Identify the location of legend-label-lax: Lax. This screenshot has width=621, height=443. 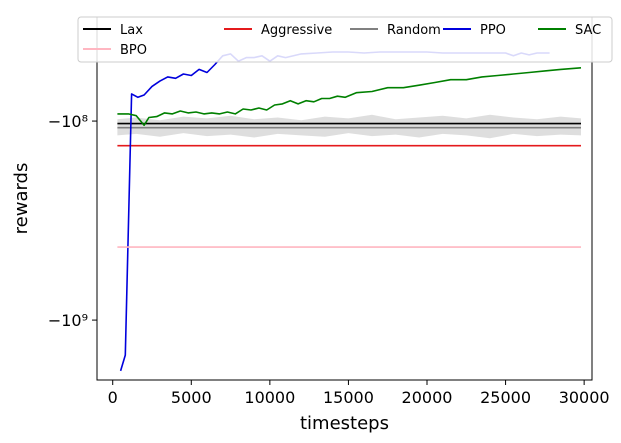
(131, 30).